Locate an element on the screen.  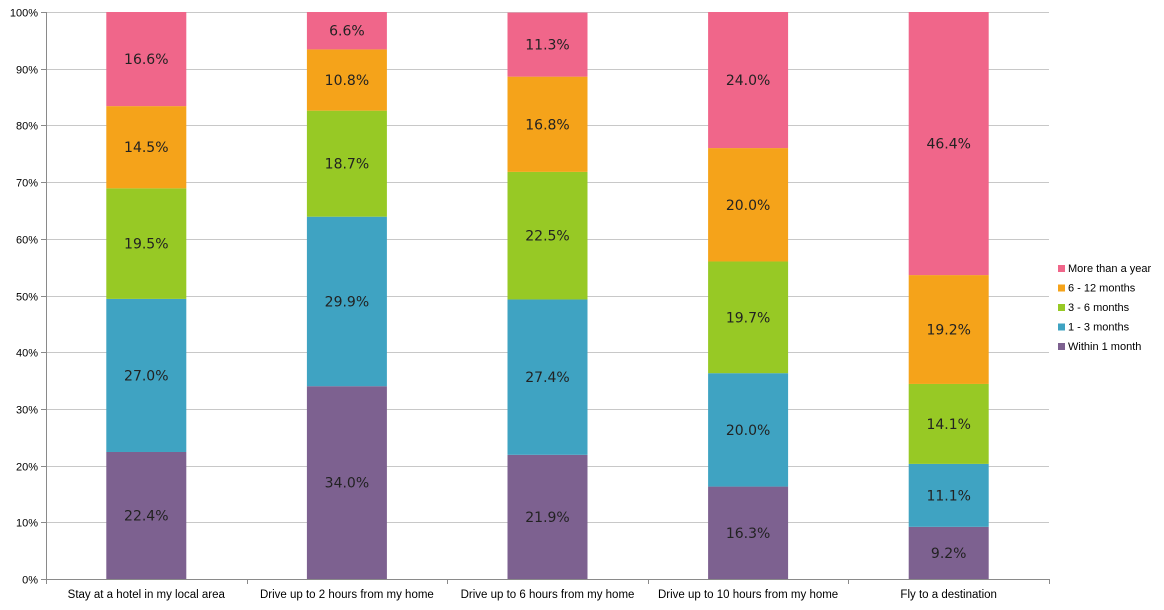
data-label: 34.0% is located at coordinates (347, 484).